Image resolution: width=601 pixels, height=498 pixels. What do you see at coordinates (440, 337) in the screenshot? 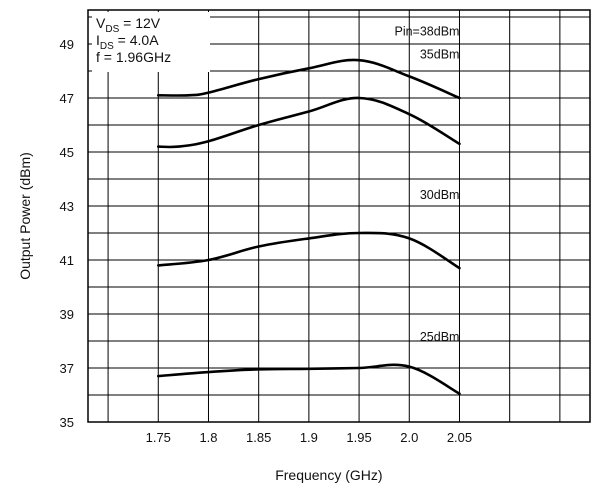
I see `series-label: 25dBm` at bounding box center [440, 337].